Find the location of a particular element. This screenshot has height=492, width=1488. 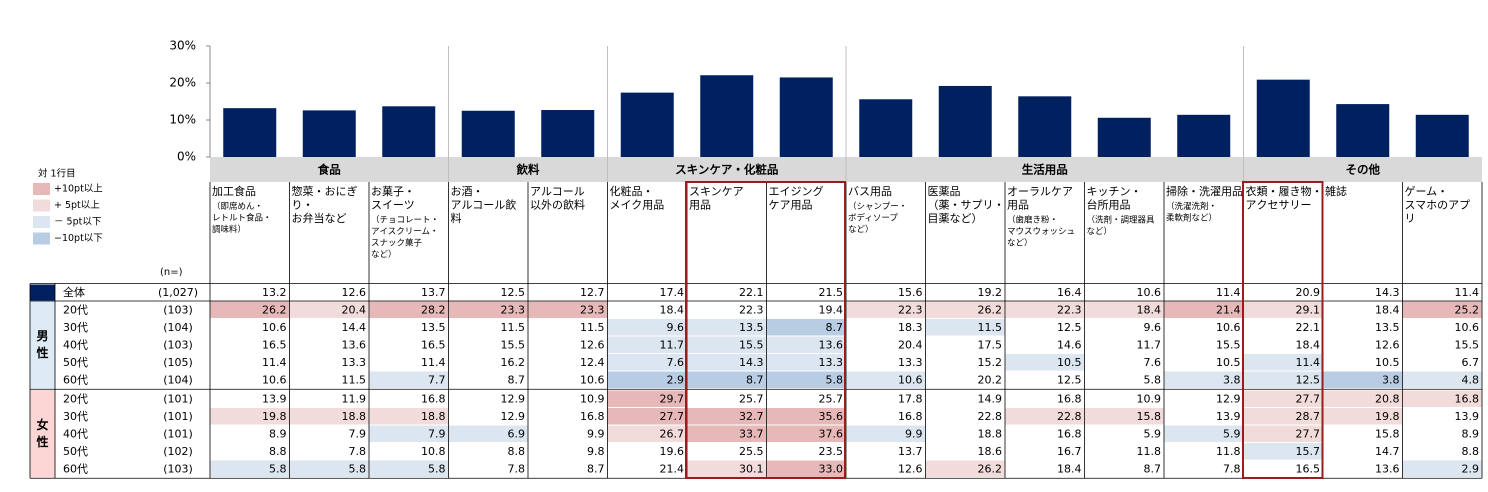

cell-value: 7.9 is located at coordinates (358, 433).